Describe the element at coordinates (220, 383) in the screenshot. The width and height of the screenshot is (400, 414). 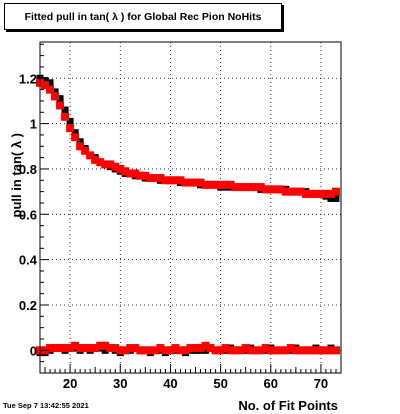
I see `x-tick-label: 50` at that location.